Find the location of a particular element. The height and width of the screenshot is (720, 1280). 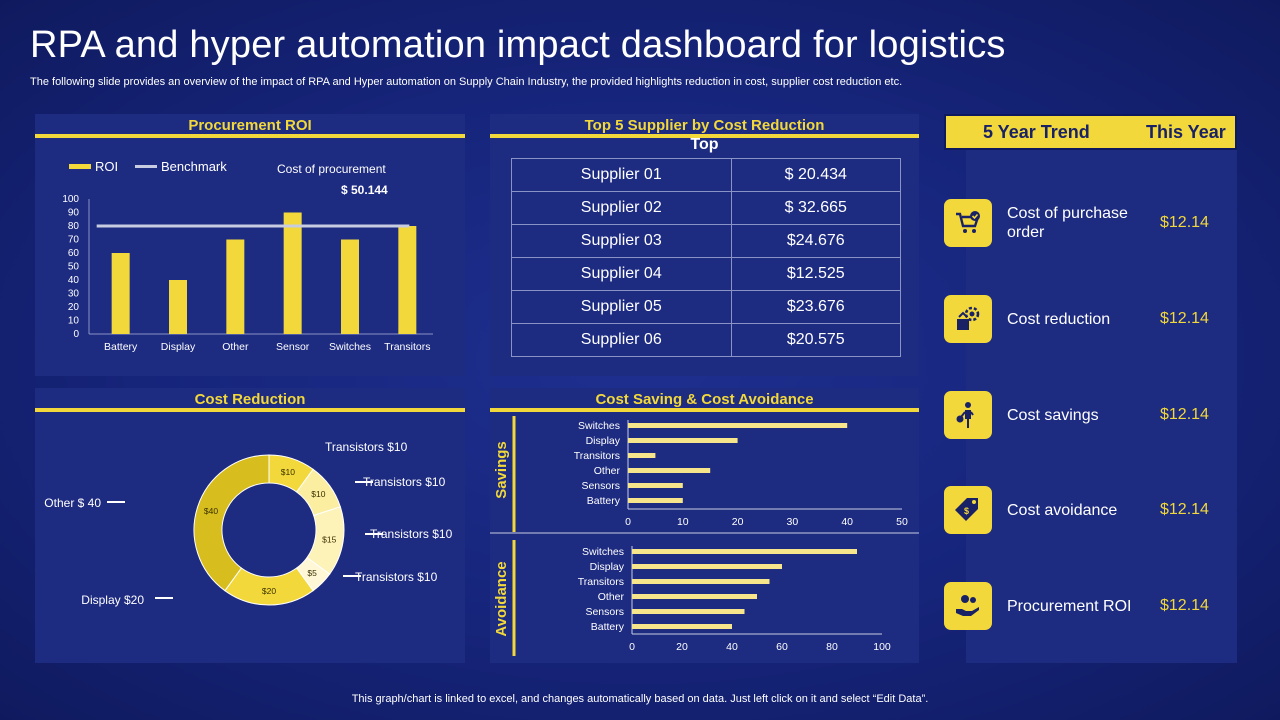

trend-label: Cost of purchase order is located at coordinates (1067, 223).